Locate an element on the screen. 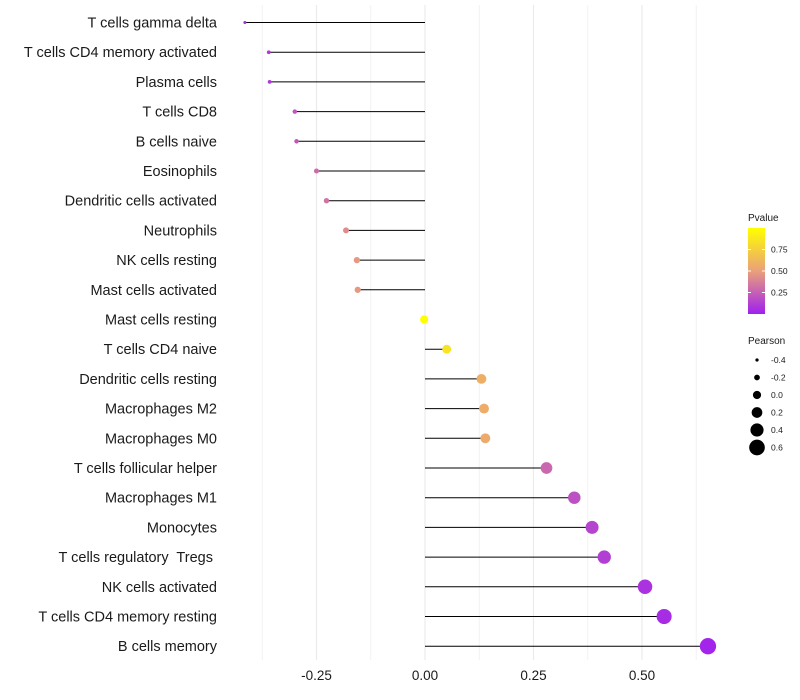  category-label: T cells regulatory Tregs is located at coordinates (138, 558).